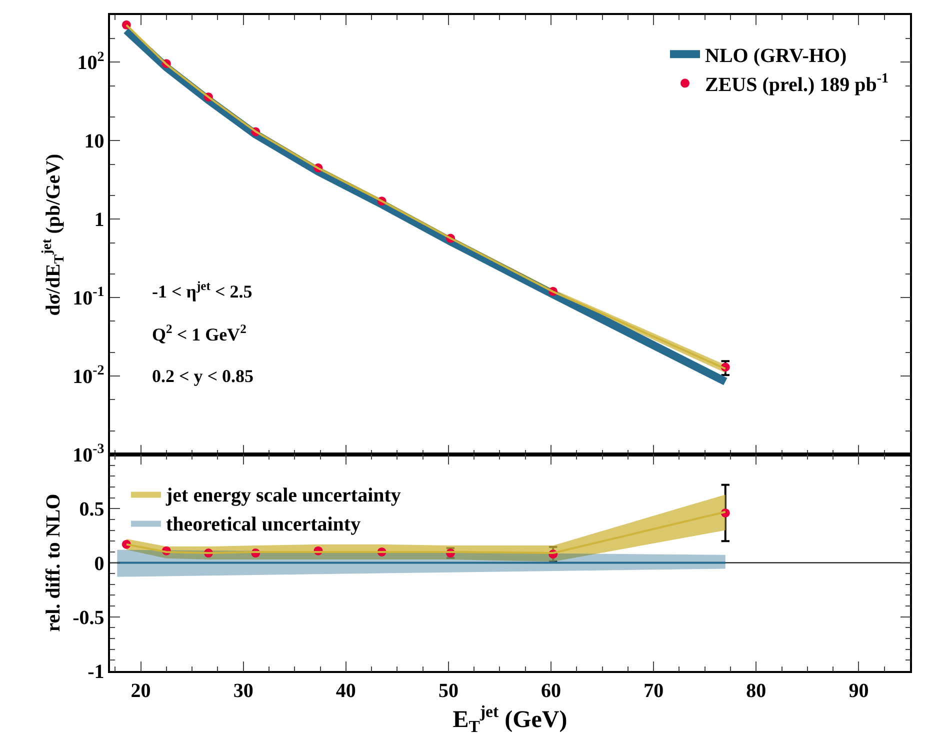 The image size is (940, 736). I want to click on y-tick-label: 10$^{2}$, so click(90, 62).